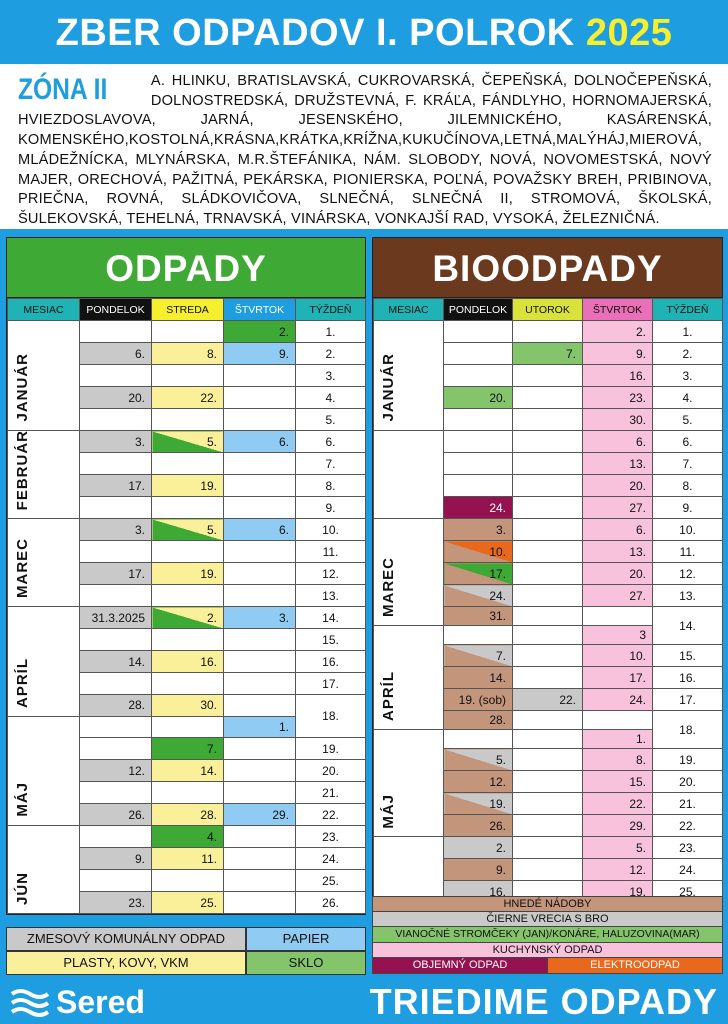 The image size is (728, 1024). What do you see at coordinates (687, 441) in the screenshot?
I see `week-cell: 6.` at bounding box center [687, 441].